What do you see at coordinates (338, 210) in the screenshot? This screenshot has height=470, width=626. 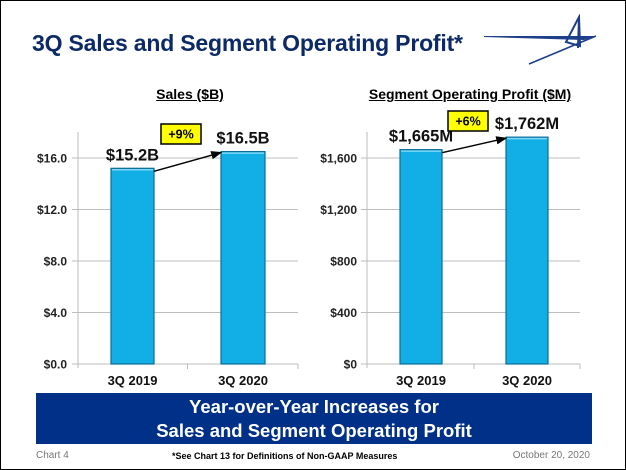 I see `y-tick-label: $1,200` at bounding box center [338, 210].